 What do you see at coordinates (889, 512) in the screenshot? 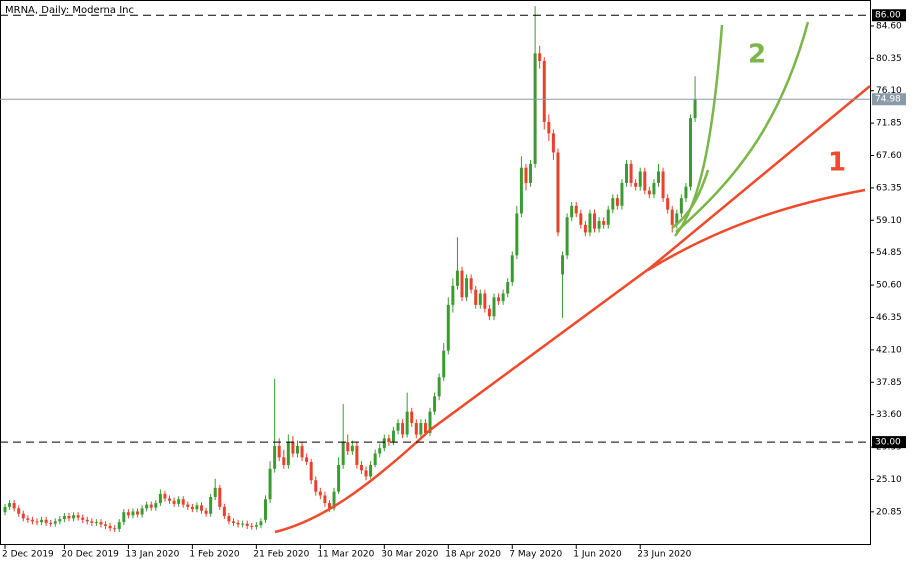
I see `y-tick-label: 20.85` at bounding box center [889, 512].